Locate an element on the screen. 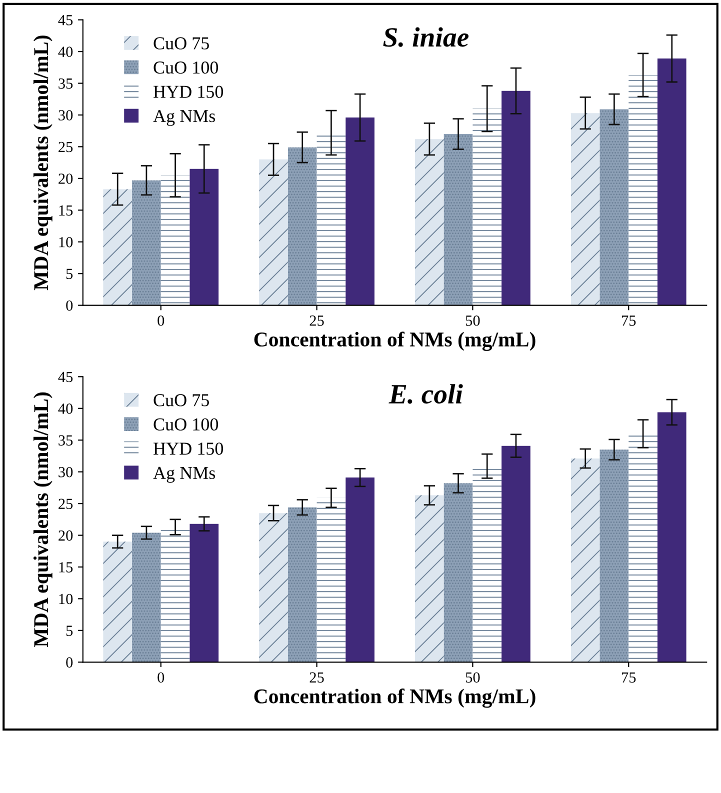 This screenshot has height=793, width=721. chart-title: E. coli is located at coordinates (425, 394).